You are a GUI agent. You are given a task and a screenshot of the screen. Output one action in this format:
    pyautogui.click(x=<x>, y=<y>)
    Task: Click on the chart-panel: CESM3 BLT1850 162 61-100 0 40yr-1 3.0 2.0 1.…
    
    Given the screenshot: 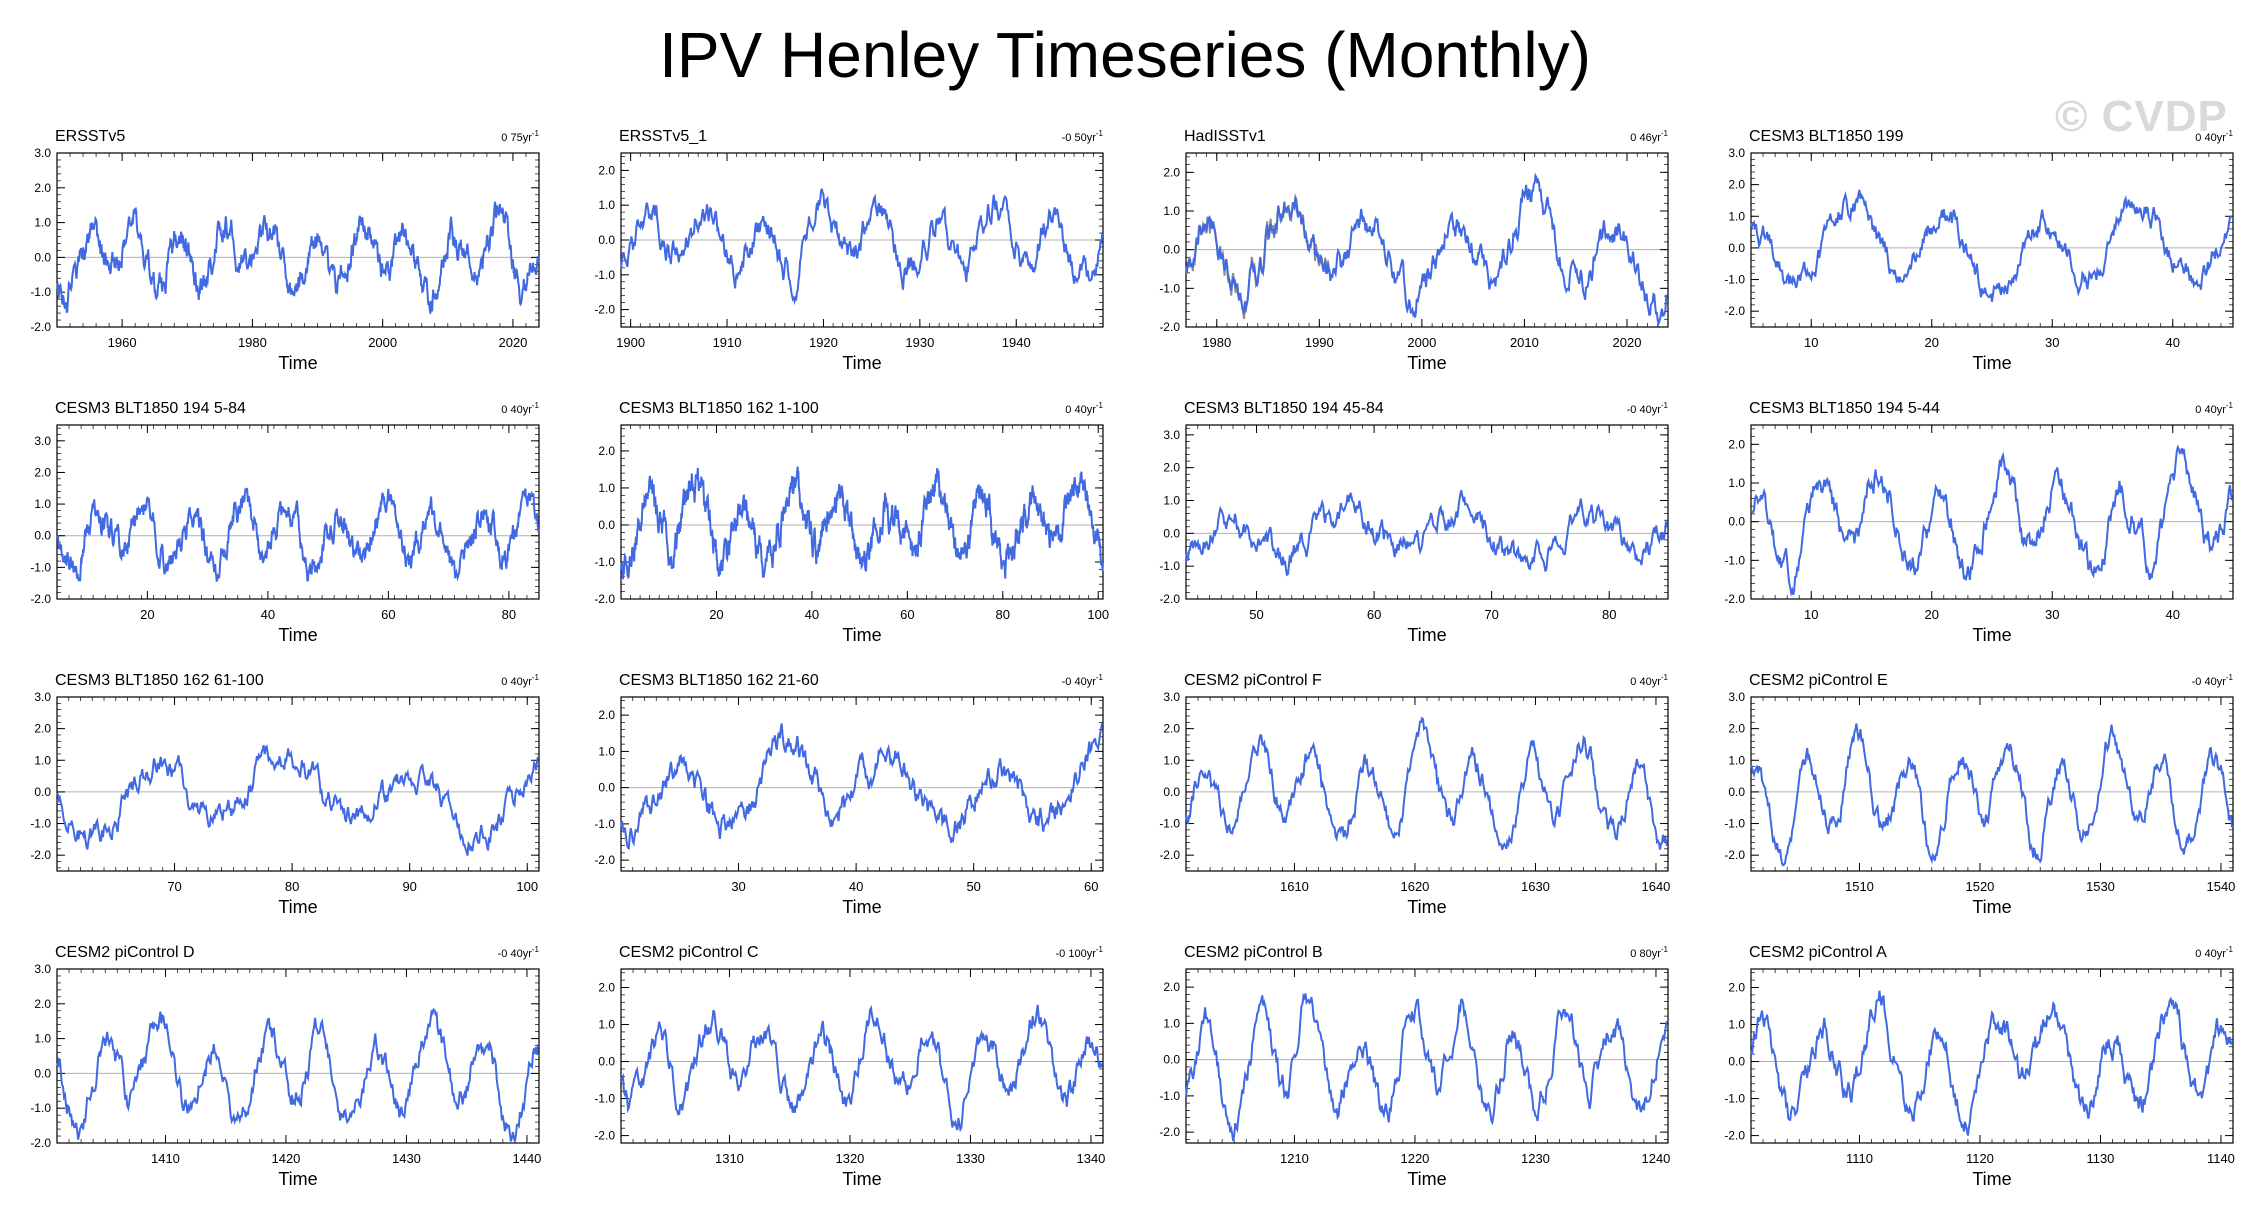 What is the action you would take?
    pyautogui.click(x=285, y=794)
    